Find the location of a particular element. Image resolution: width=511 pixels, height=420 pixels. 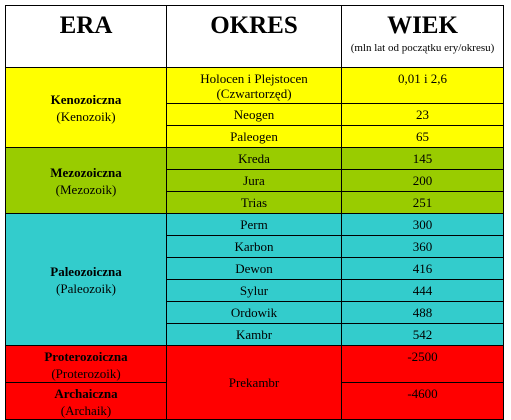

period-cell: Neogen is located at coordinates (254, 114).